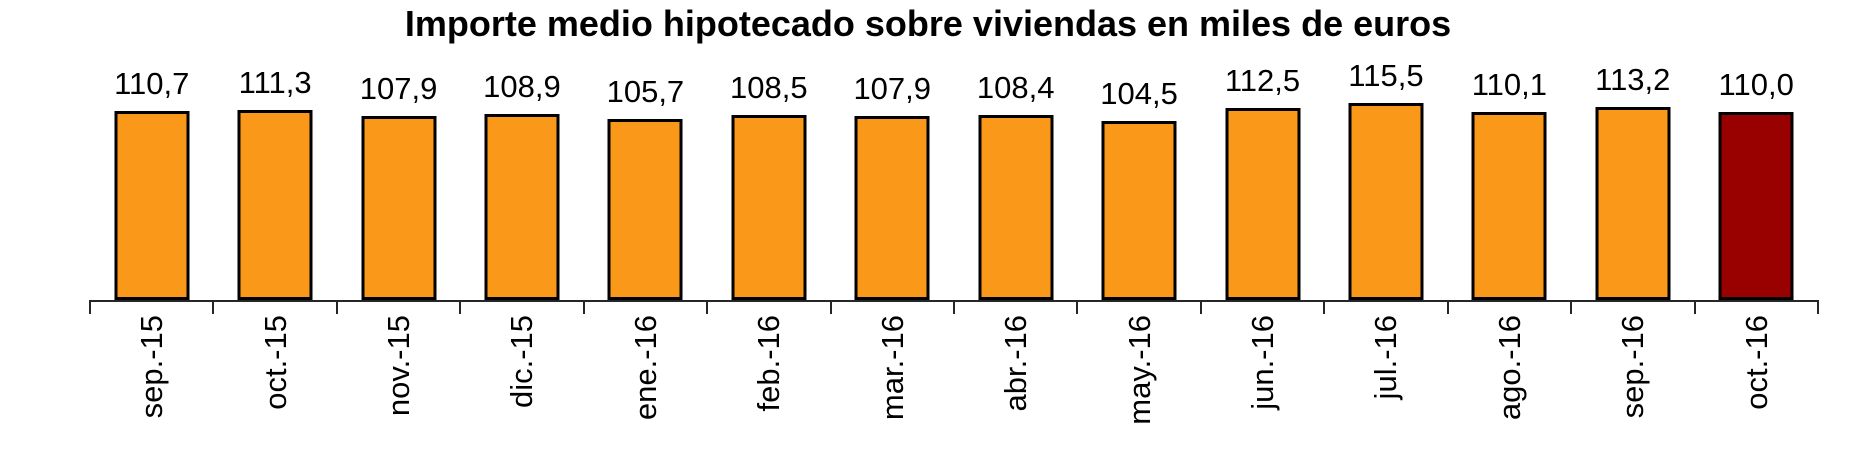 The image size is (1856, 475). I want to click on bar-cell: 104,5, so click(1138, 188).